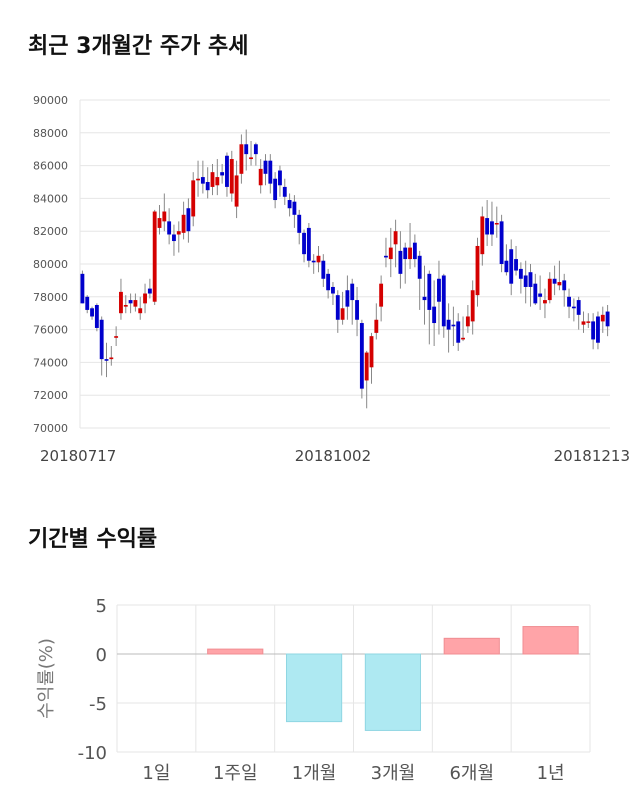 The width and height of the screenshot is (640, 810). I want to click on returns-x-axis: 1일 1주일 1개월 3개월 6개월 1년, so click(353, 773).